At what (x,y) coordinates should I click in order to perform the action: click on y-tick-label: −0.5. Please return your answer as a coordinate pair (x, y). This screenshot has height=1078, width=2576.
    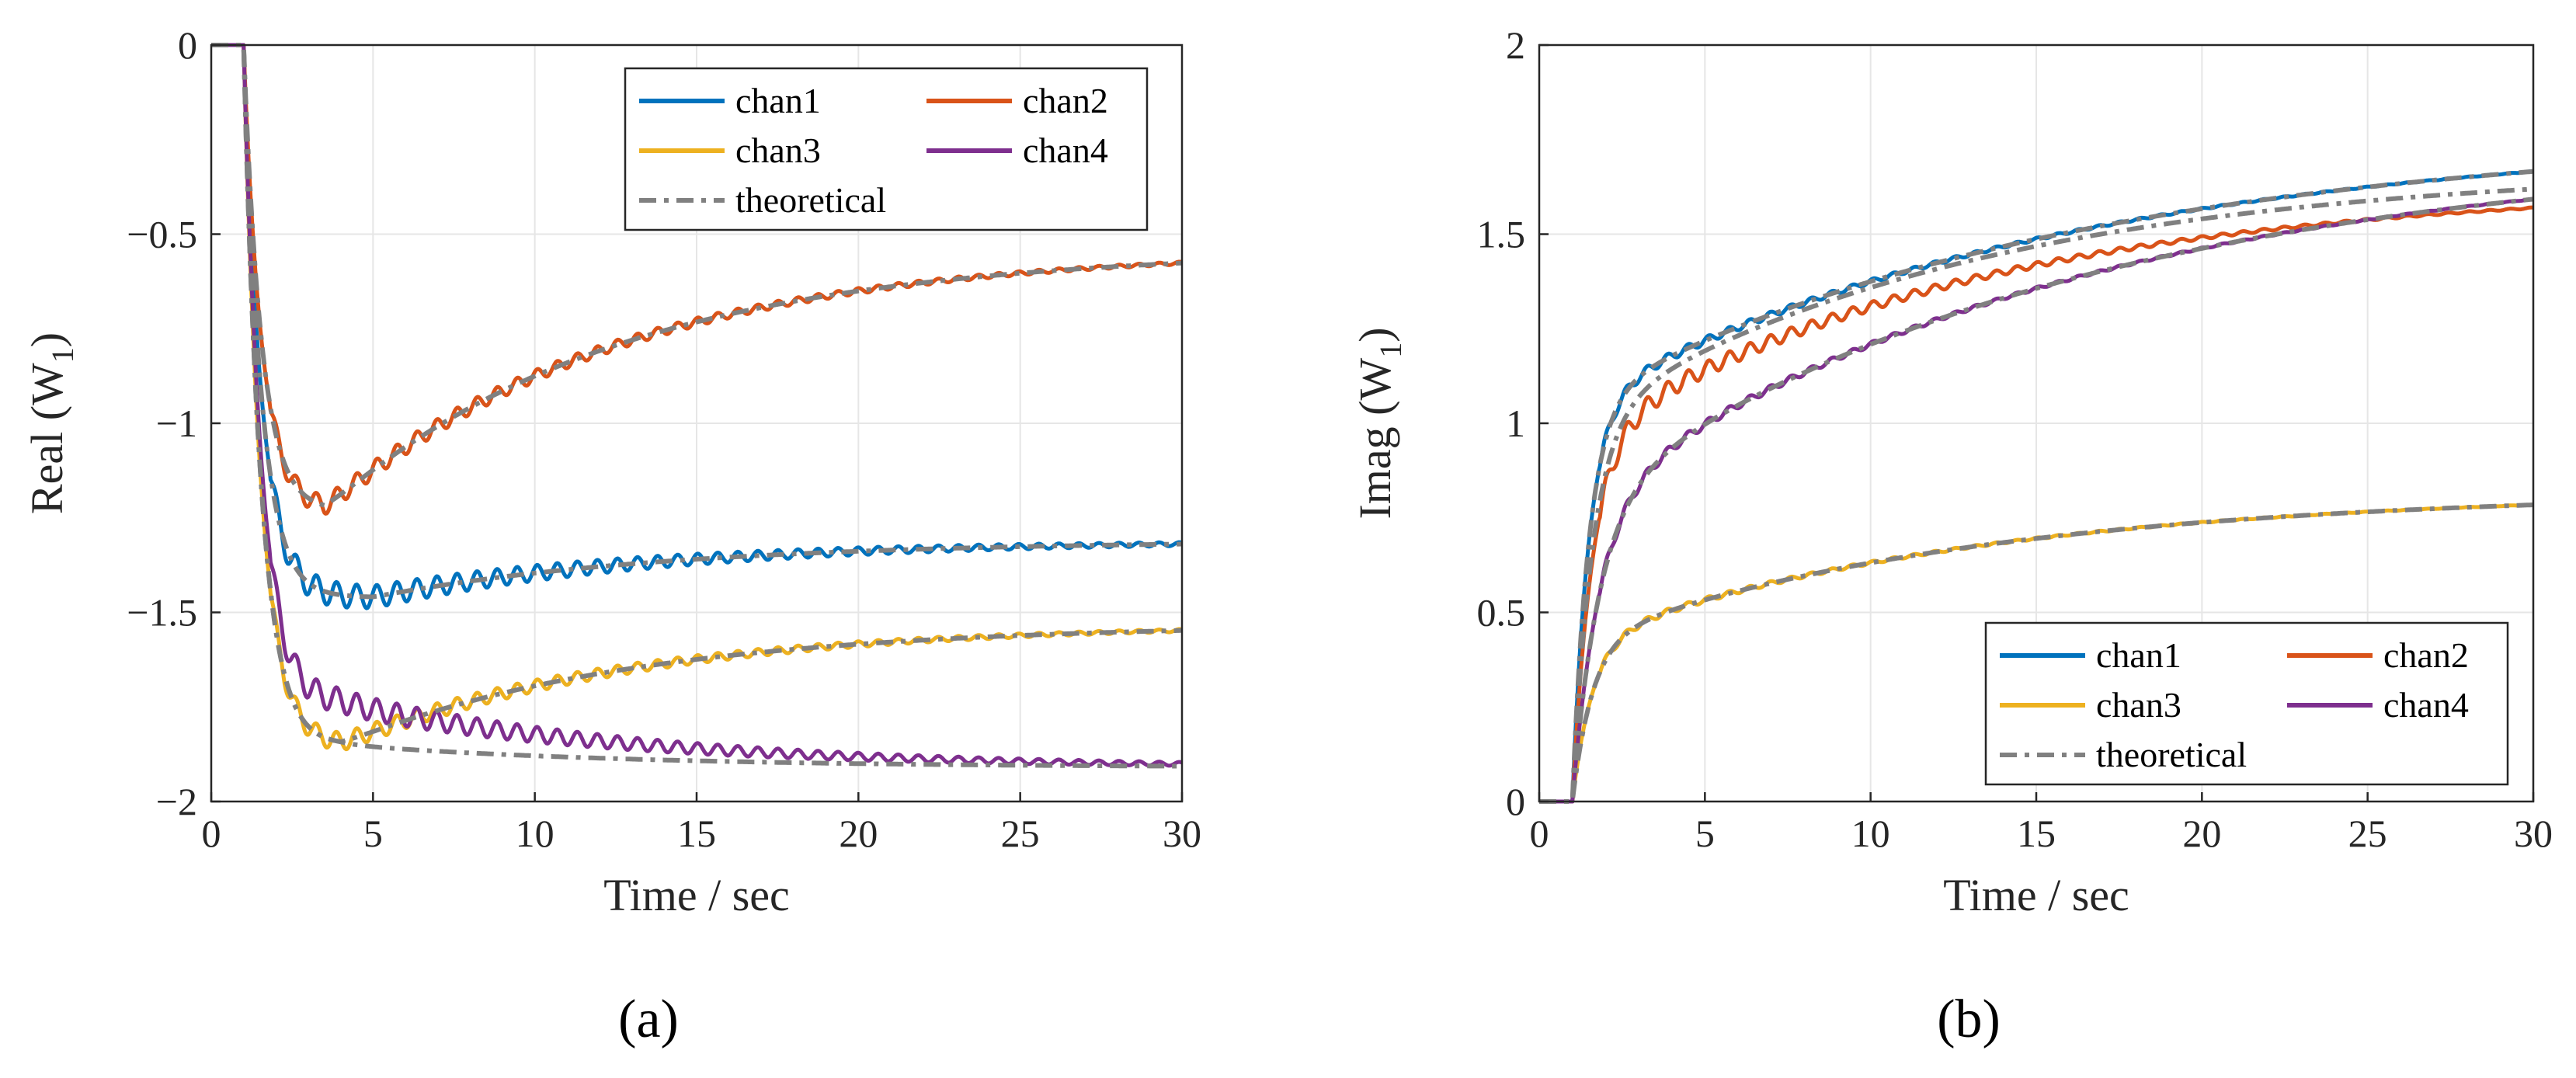
    Looking at the image, I should click on (162, 234).